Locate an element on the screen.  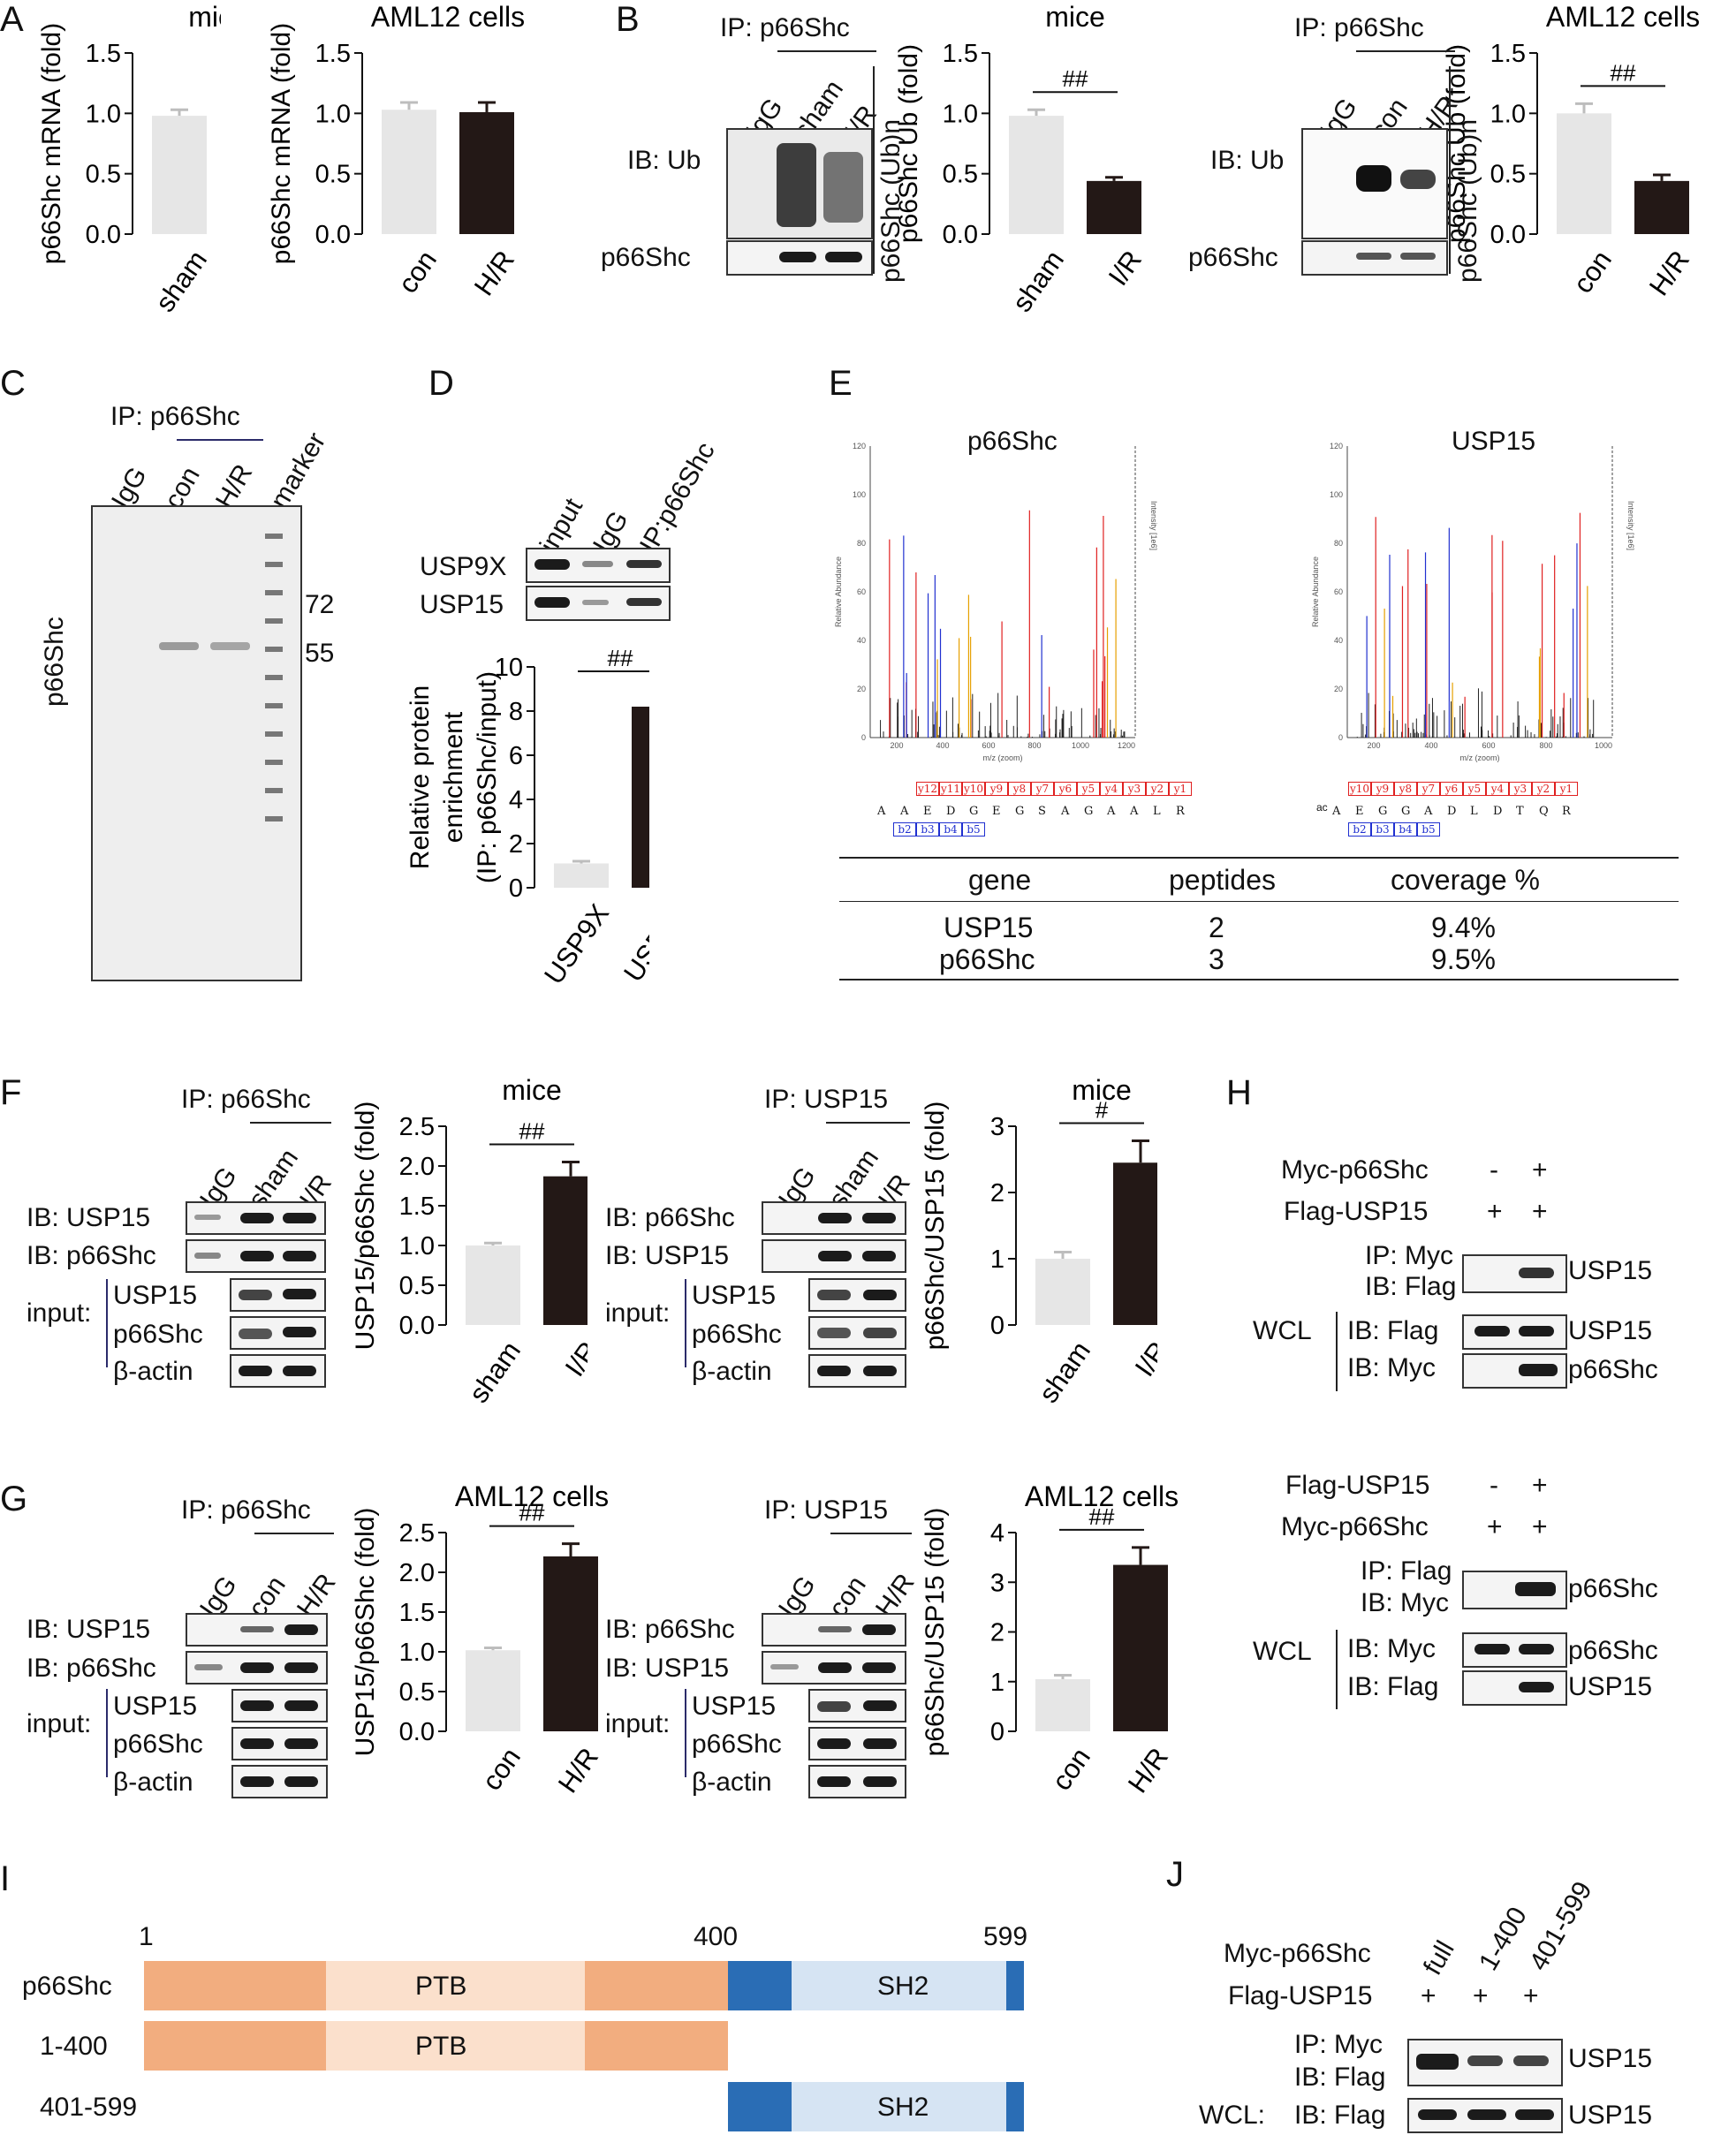
y-tick-label: 80 is located at coordinates (861, 544).